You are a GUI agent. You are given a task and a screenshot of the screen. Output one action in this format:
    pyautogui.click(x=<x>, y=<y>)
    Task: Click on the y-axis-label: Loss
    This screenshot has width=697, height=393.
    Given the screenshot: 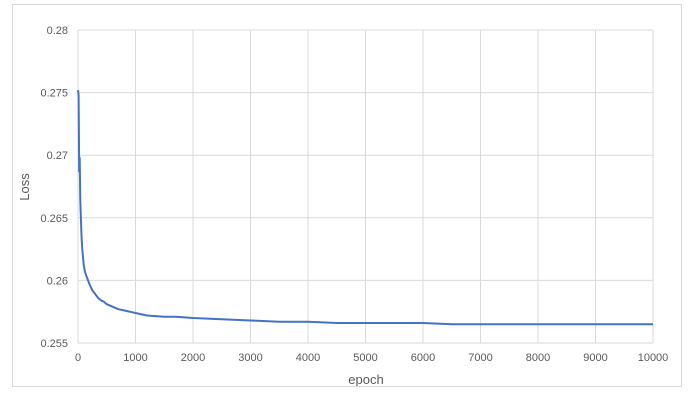 What is the action you would take?
    pyautogui.click(x=24, y=187)
    